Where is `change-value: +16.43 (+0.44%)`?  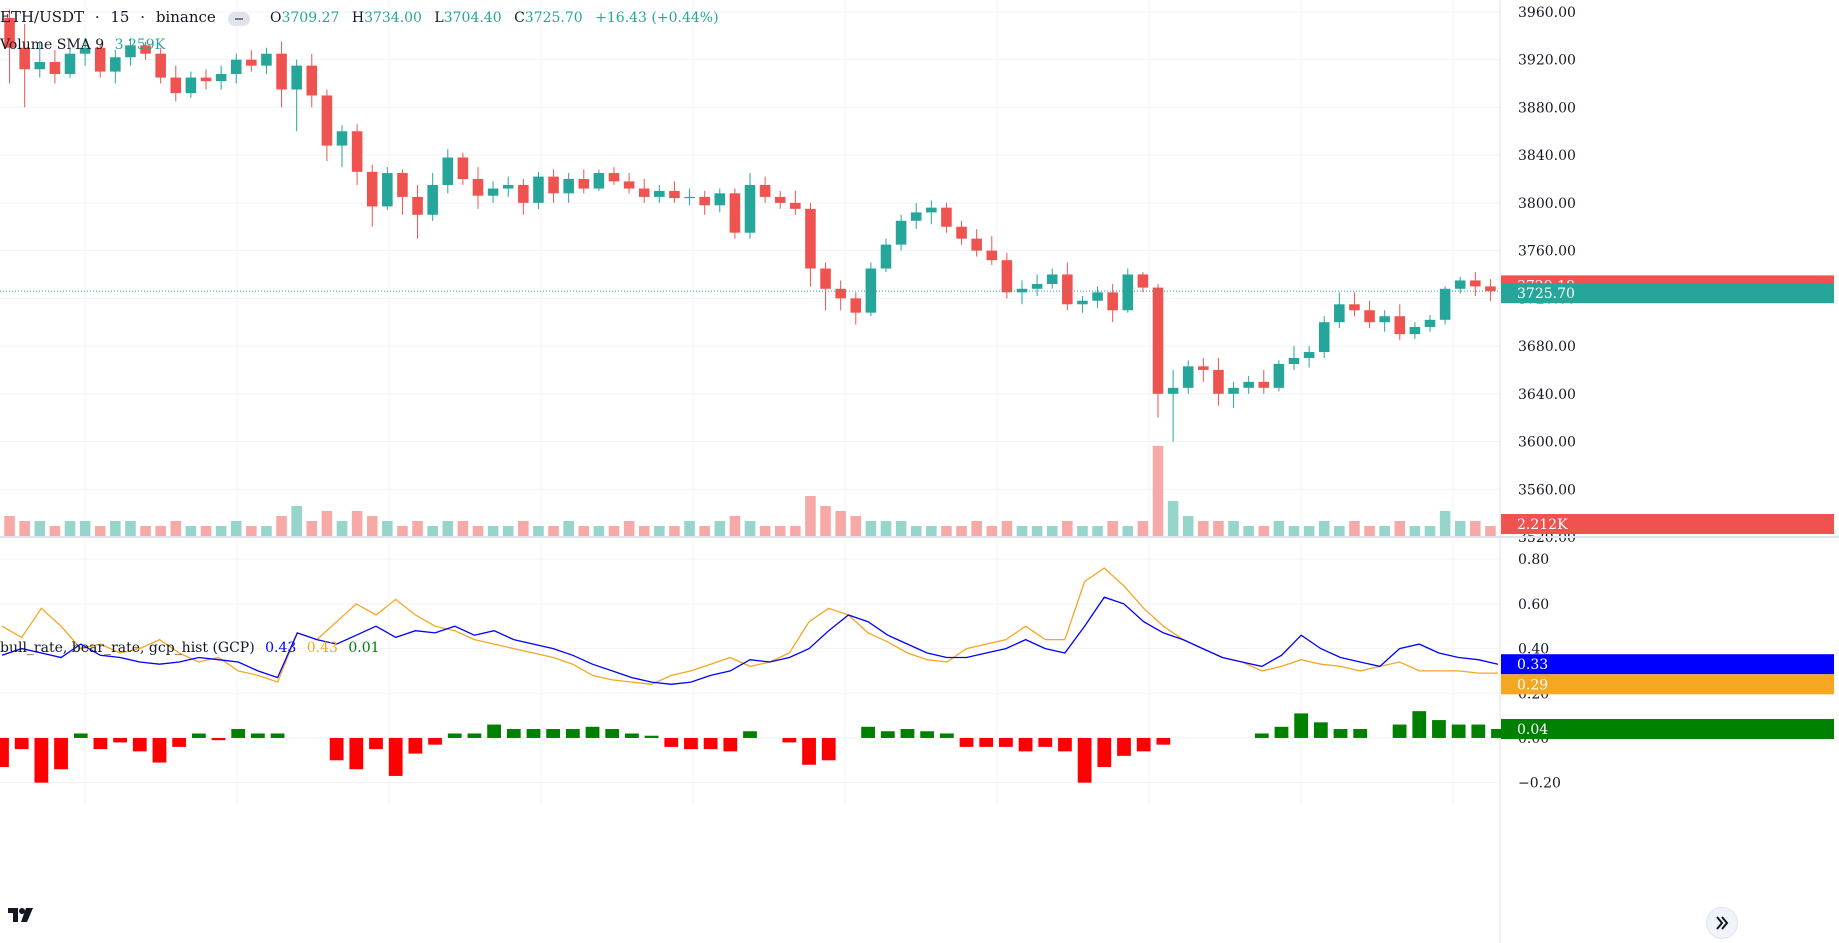 change-value: +16.43 (+0.44%) is located at coordinates (657, 18).